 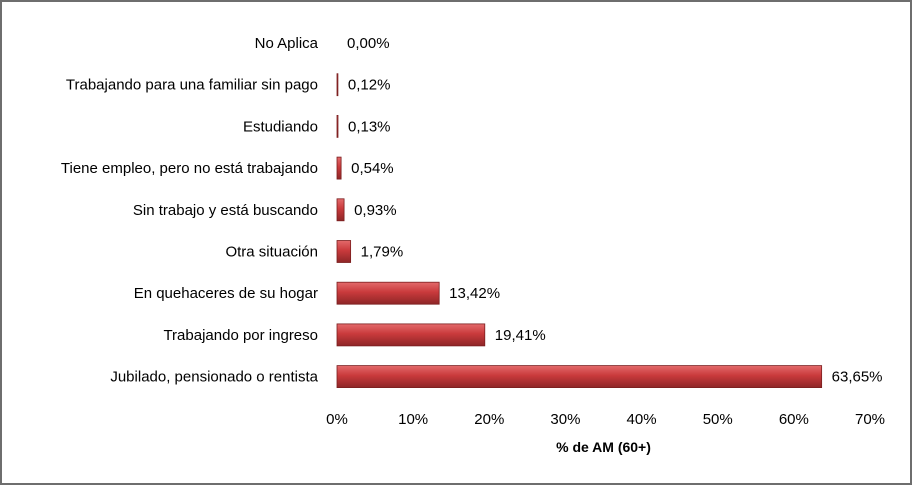 I want to click on category-label: Sin trabajo y está buscando, so click(x=225, y=210).